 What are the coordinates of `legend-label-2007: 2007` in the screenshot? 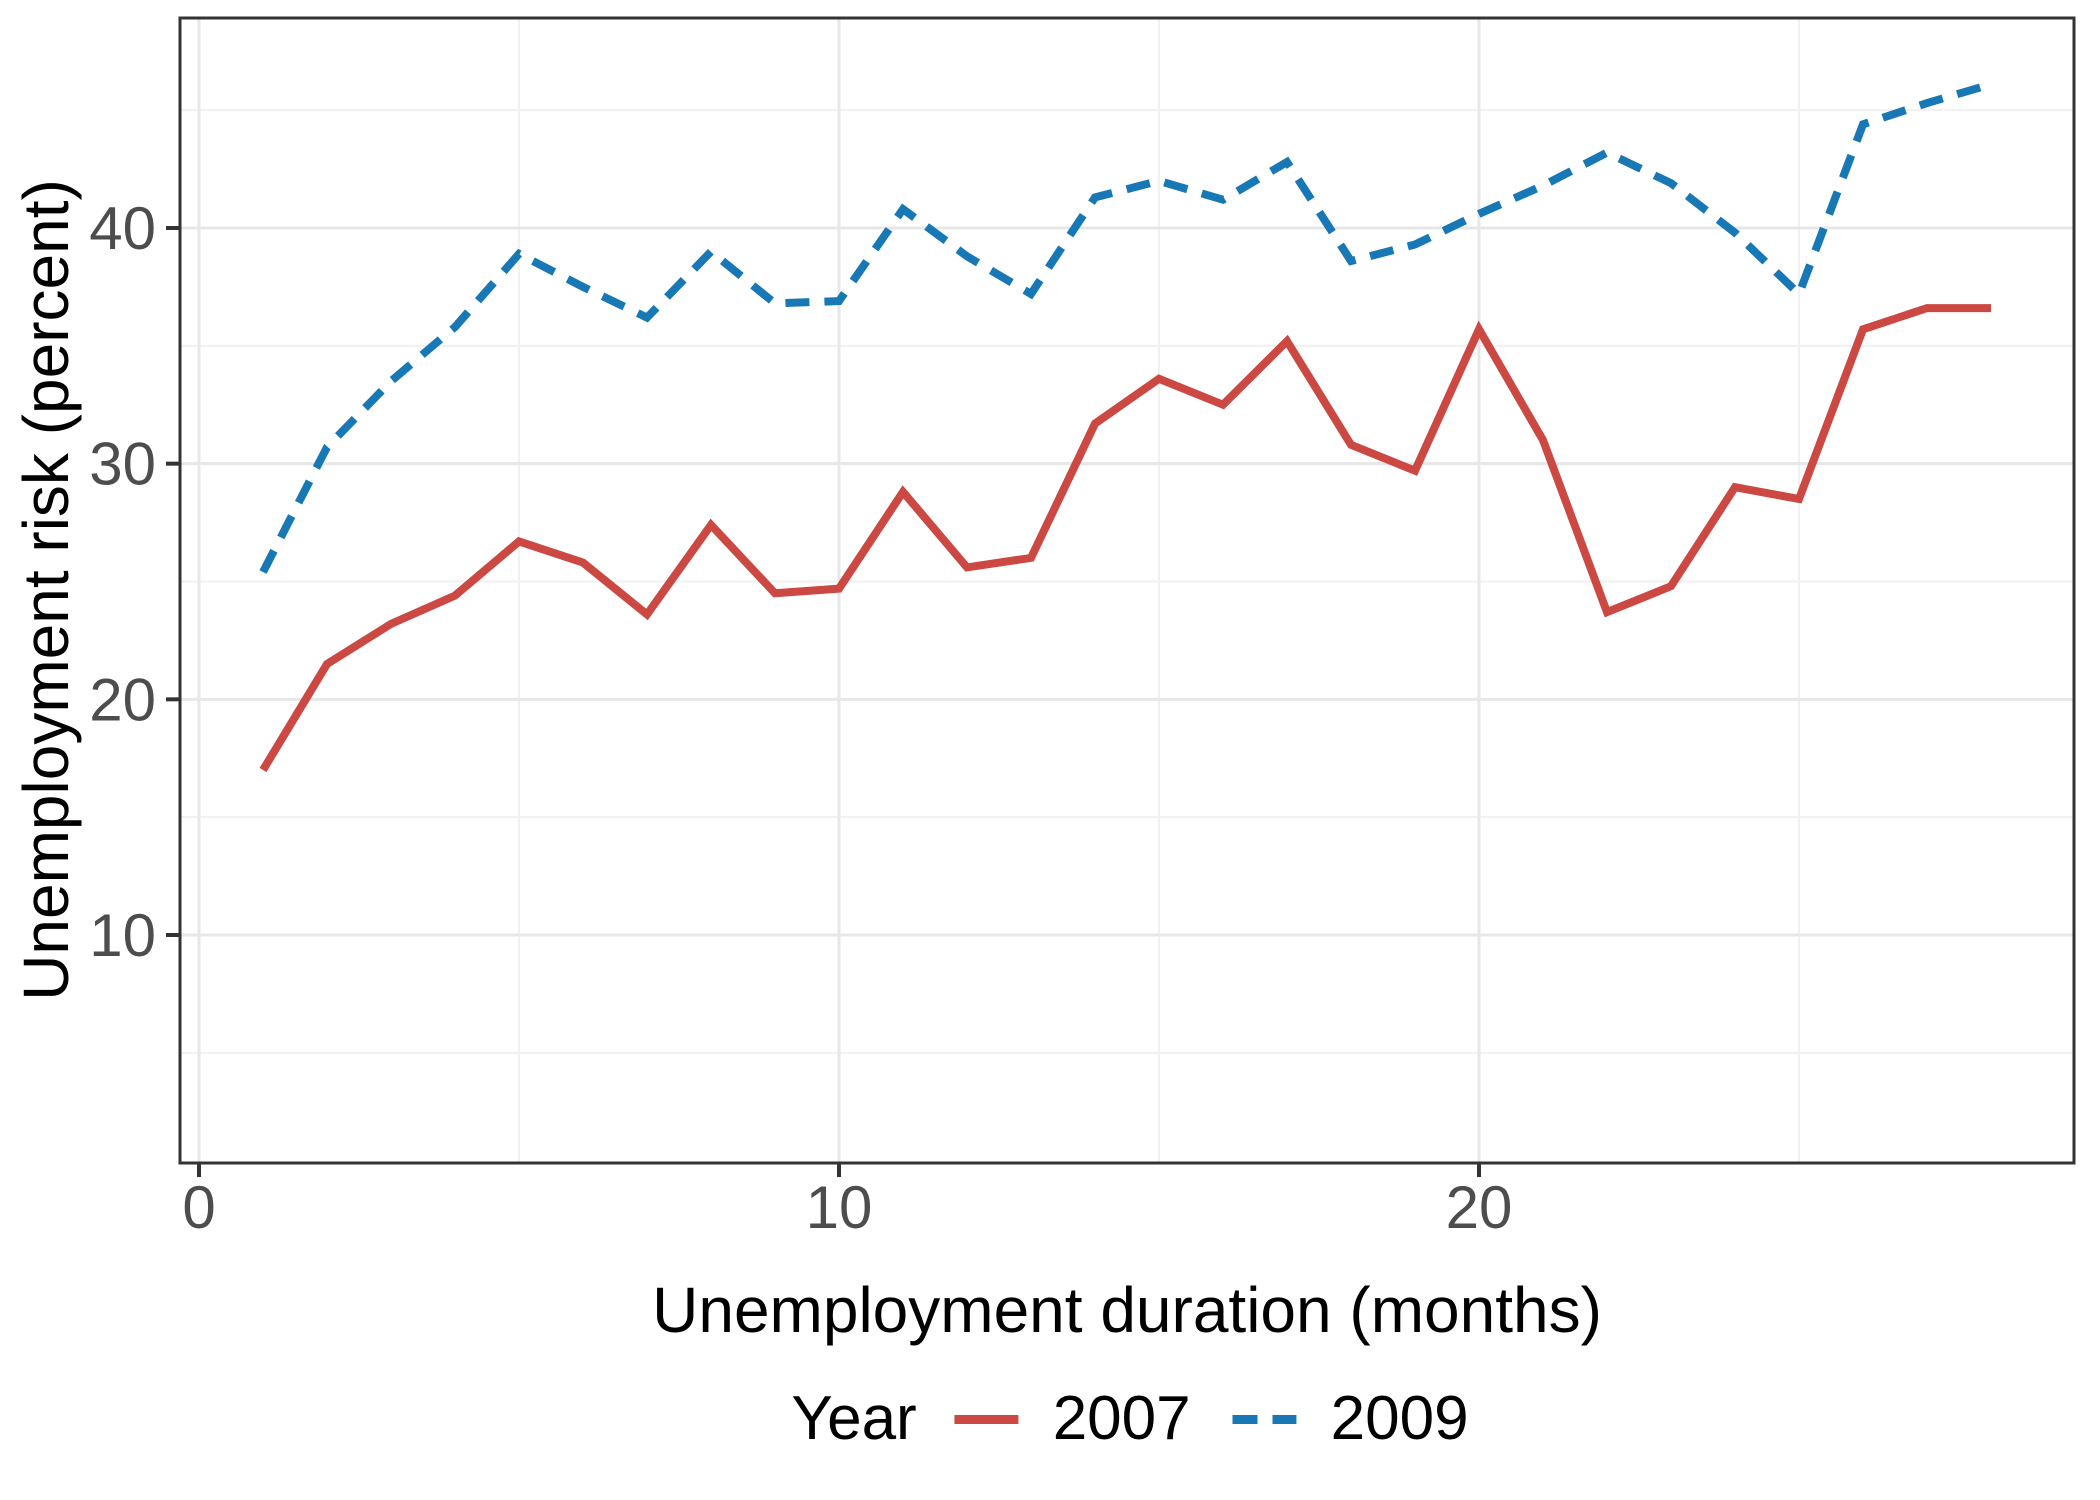 It's located at (1121, 1418).